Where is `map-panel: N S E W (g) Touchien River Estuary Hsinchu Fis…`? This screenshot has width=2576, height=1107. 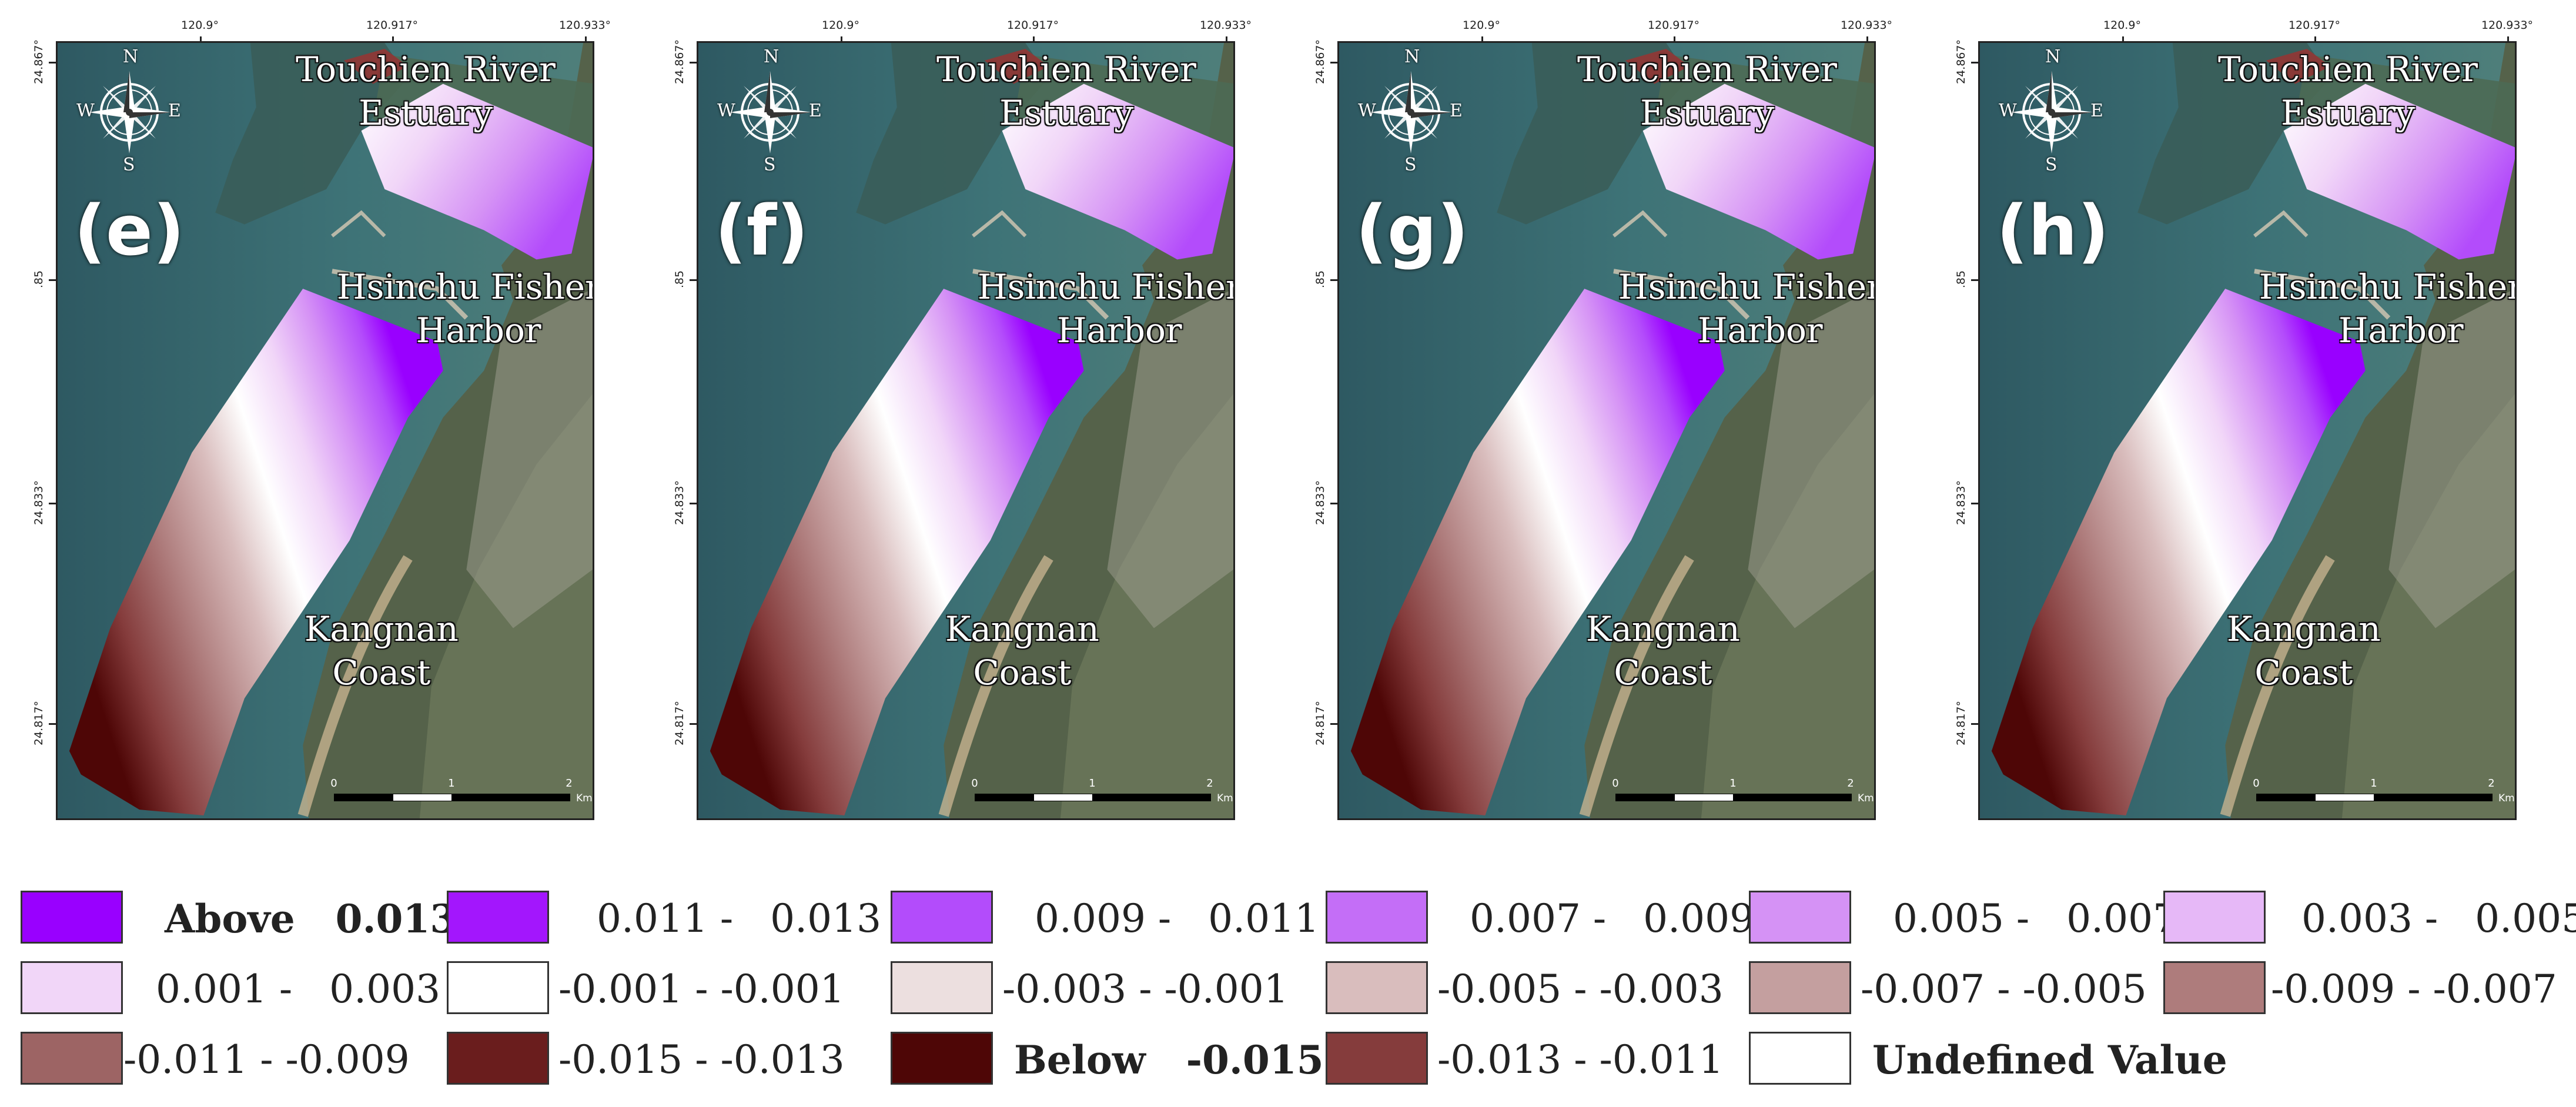 map-panel: N S E W (g) Touchien River Estuary Hsinchu Fis… is located at coordinates (1606, 430).